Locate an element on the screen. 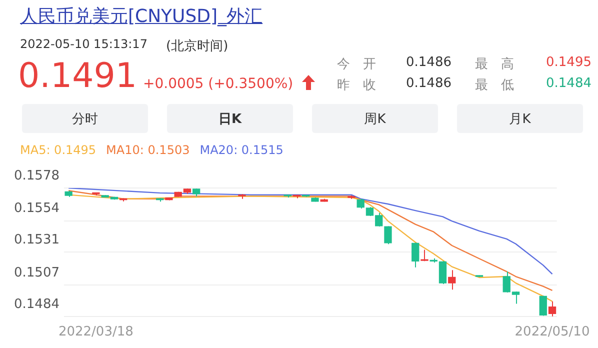  y-tick-label: 0.1578 is located at coordinates (37, 176).